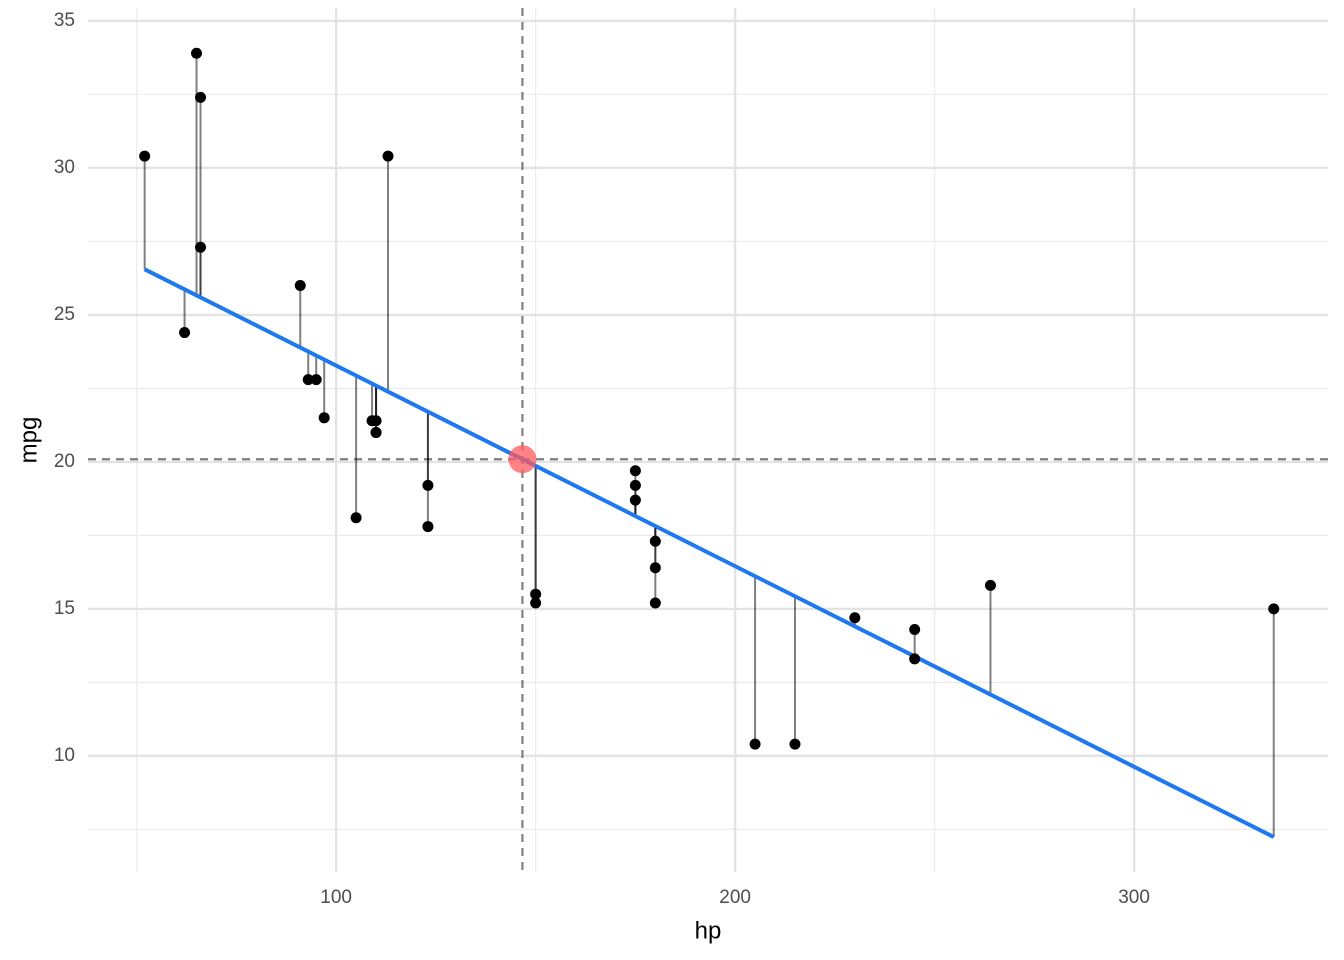  Describe the element at coordinates (735, 897) in the screenshot. I see `x-tick-label: 200` at that location.